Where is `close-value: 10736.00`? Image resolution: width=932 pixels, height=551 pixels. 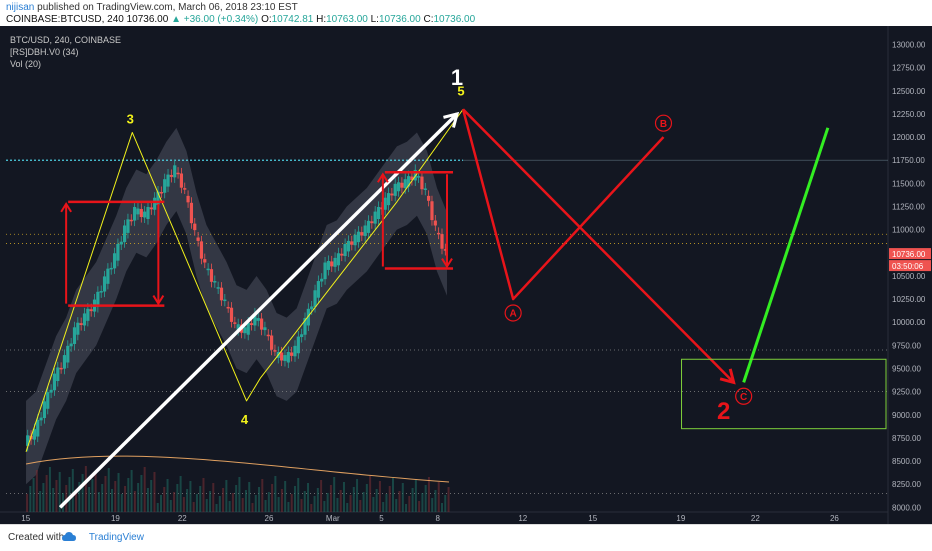
close-value: 10736.00 is located at coordinates (454, 19).